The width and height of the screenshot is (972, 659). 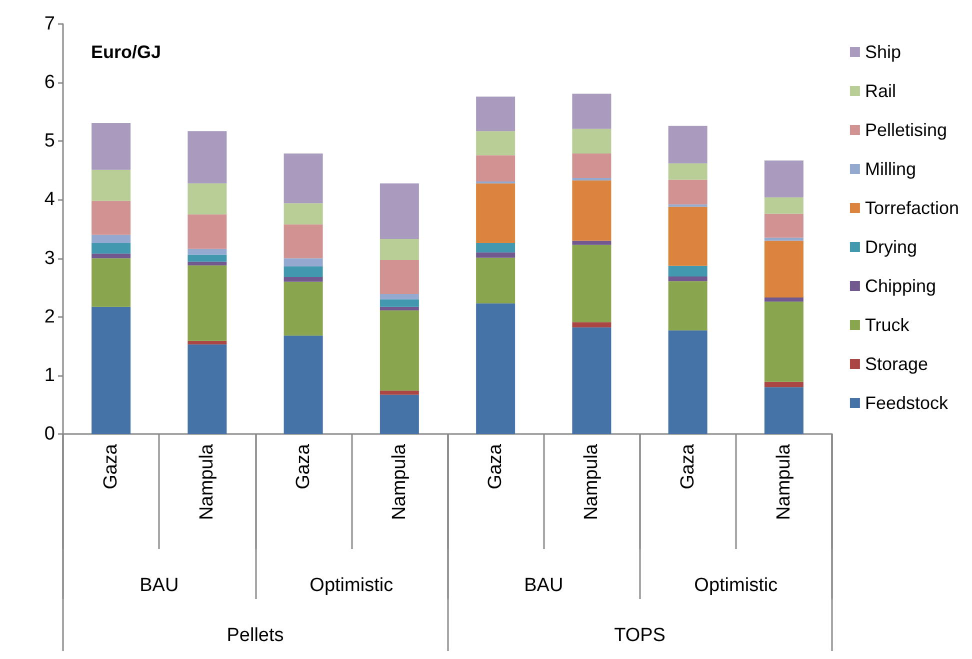 I want to click on legend-label: Torrefaction, so click(x=912, y=208).